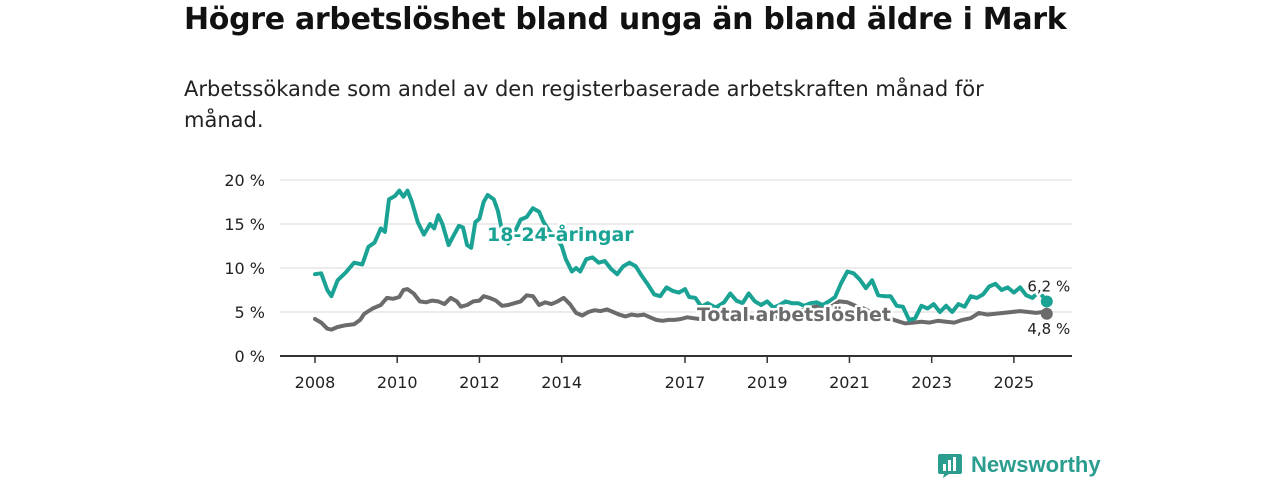 The image size is (1280, 481). I want to click on x-tick-label: 2023, so click(931, 382).